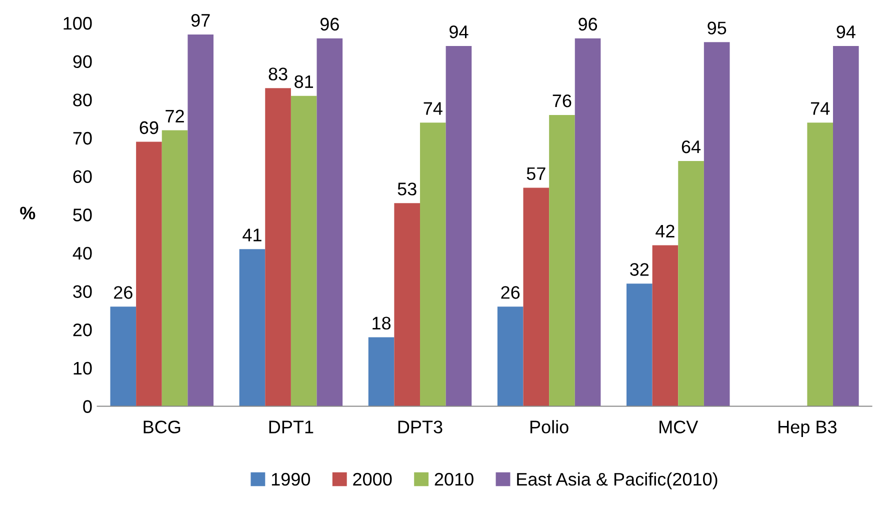 The height and width of the screenshot is (511, 885). I want to click on y-tick-label: 90, so click(82, 61).